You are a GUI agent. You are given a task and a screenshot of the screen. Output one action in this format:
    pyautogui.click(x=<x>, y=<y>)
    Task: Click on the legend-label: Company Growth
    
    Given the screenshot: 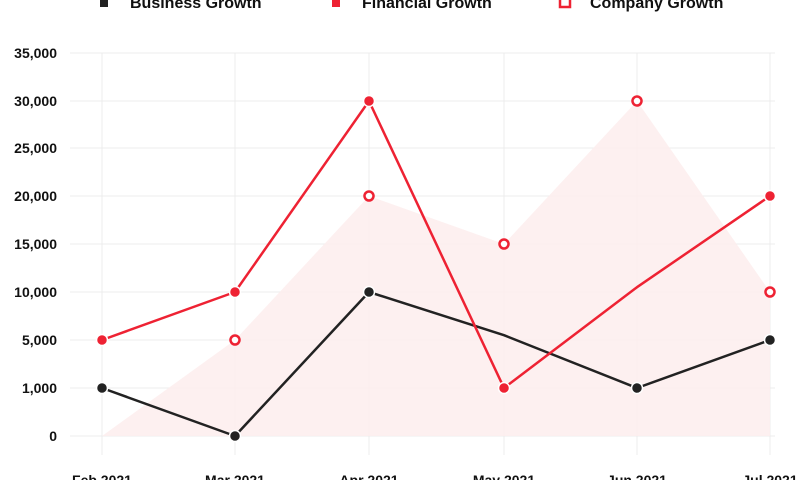 What is the action you would take?
    pyautogui.click(x=656, y=6)
    